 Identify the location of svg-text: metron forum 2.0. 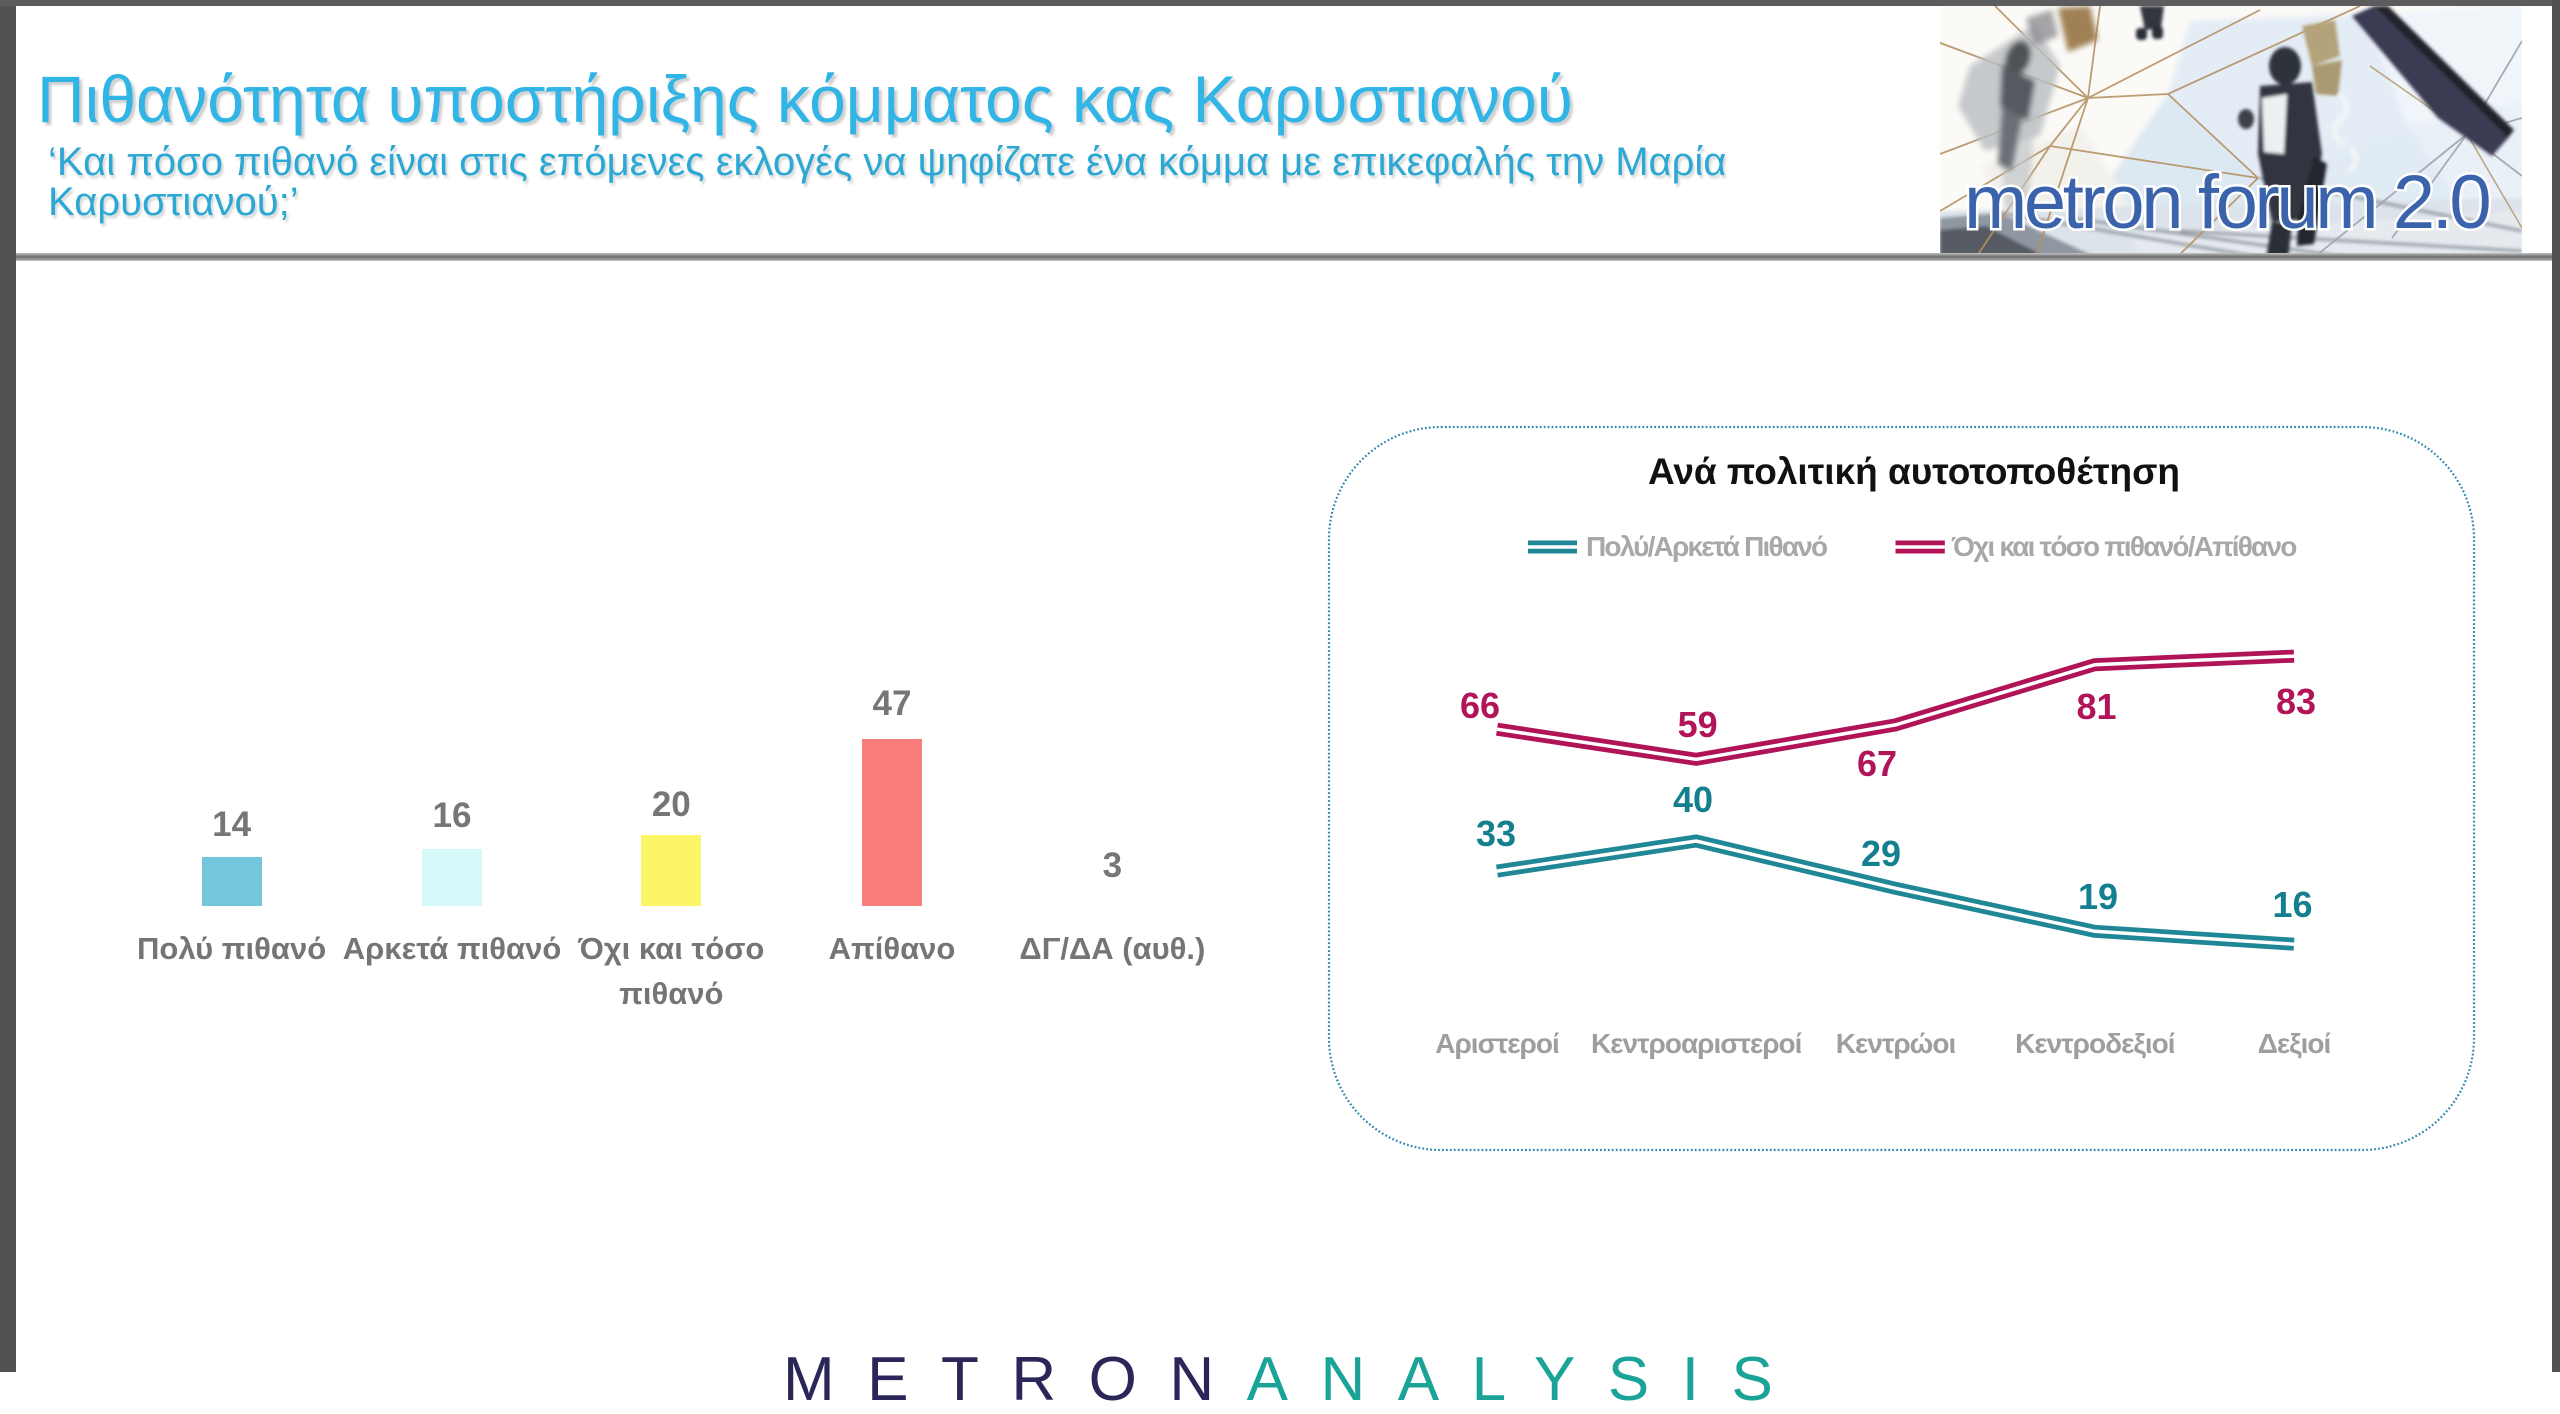
(2226, 202).